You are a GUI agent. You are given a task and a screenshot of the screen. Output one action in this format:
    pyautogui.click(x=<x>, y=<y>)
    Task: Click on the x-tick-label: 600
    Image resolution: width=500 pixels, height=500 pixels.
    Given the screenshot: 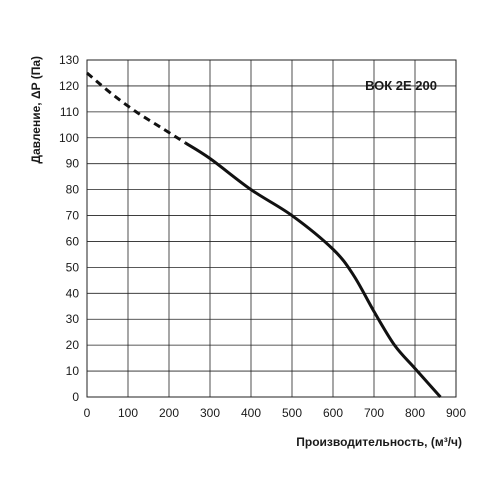 What is the action you would take?
    pyautogui.click(x=333, y=413)
    